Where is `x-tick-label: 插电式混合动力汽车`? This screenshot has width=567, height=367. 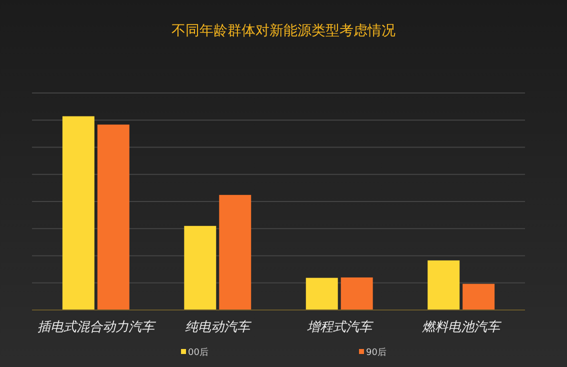 x-tick-label: 插电式混合动力汽车 is located at coordinates (96, 327).